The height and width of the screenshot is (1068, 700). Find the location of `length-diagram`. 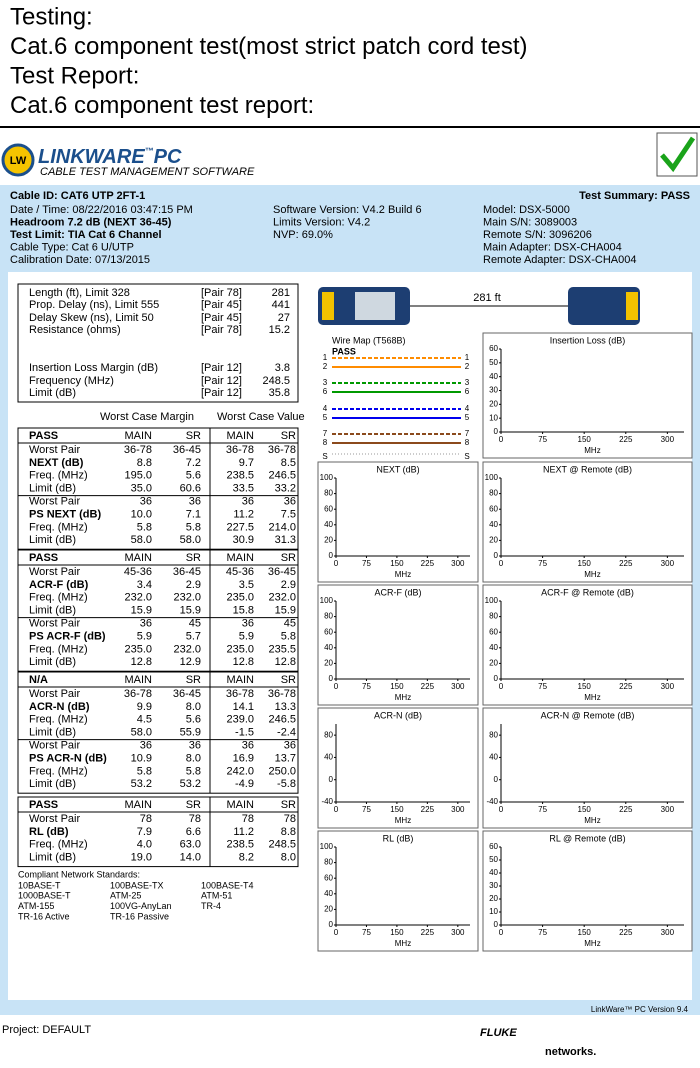

length-diagram is located at coordinates (479, 306).